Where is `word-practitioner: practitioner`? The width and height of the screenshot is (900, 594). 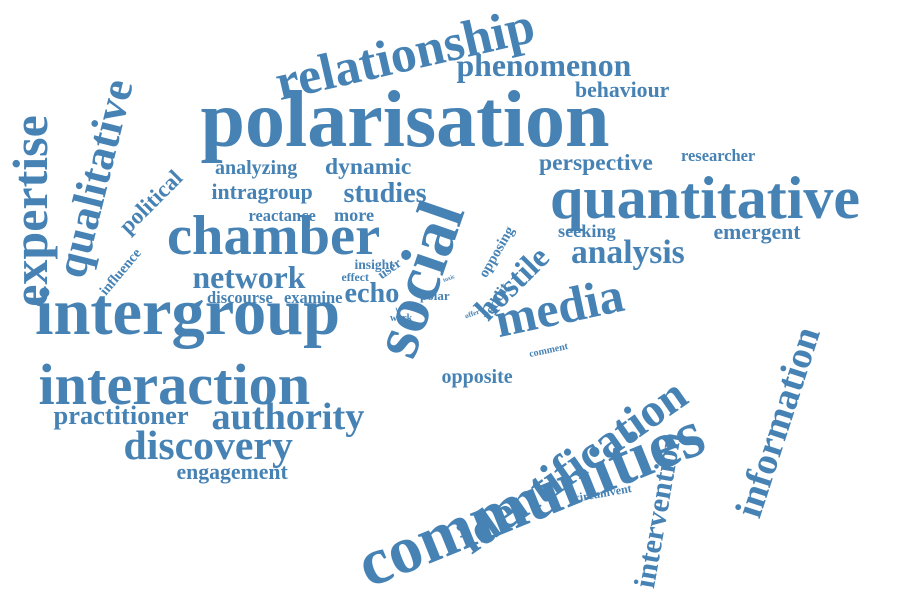 word-practitioner: practitioner is located at coordinates (121, 415).